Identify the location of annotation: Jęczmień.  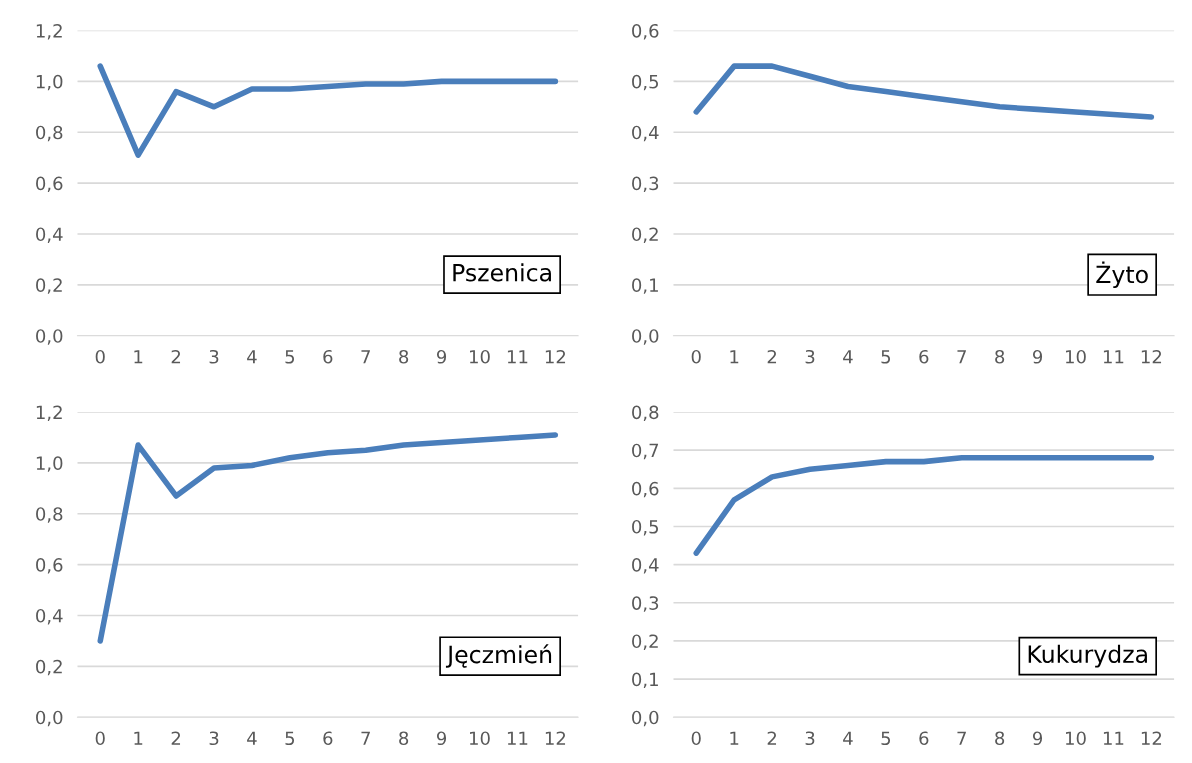
(498, 656).